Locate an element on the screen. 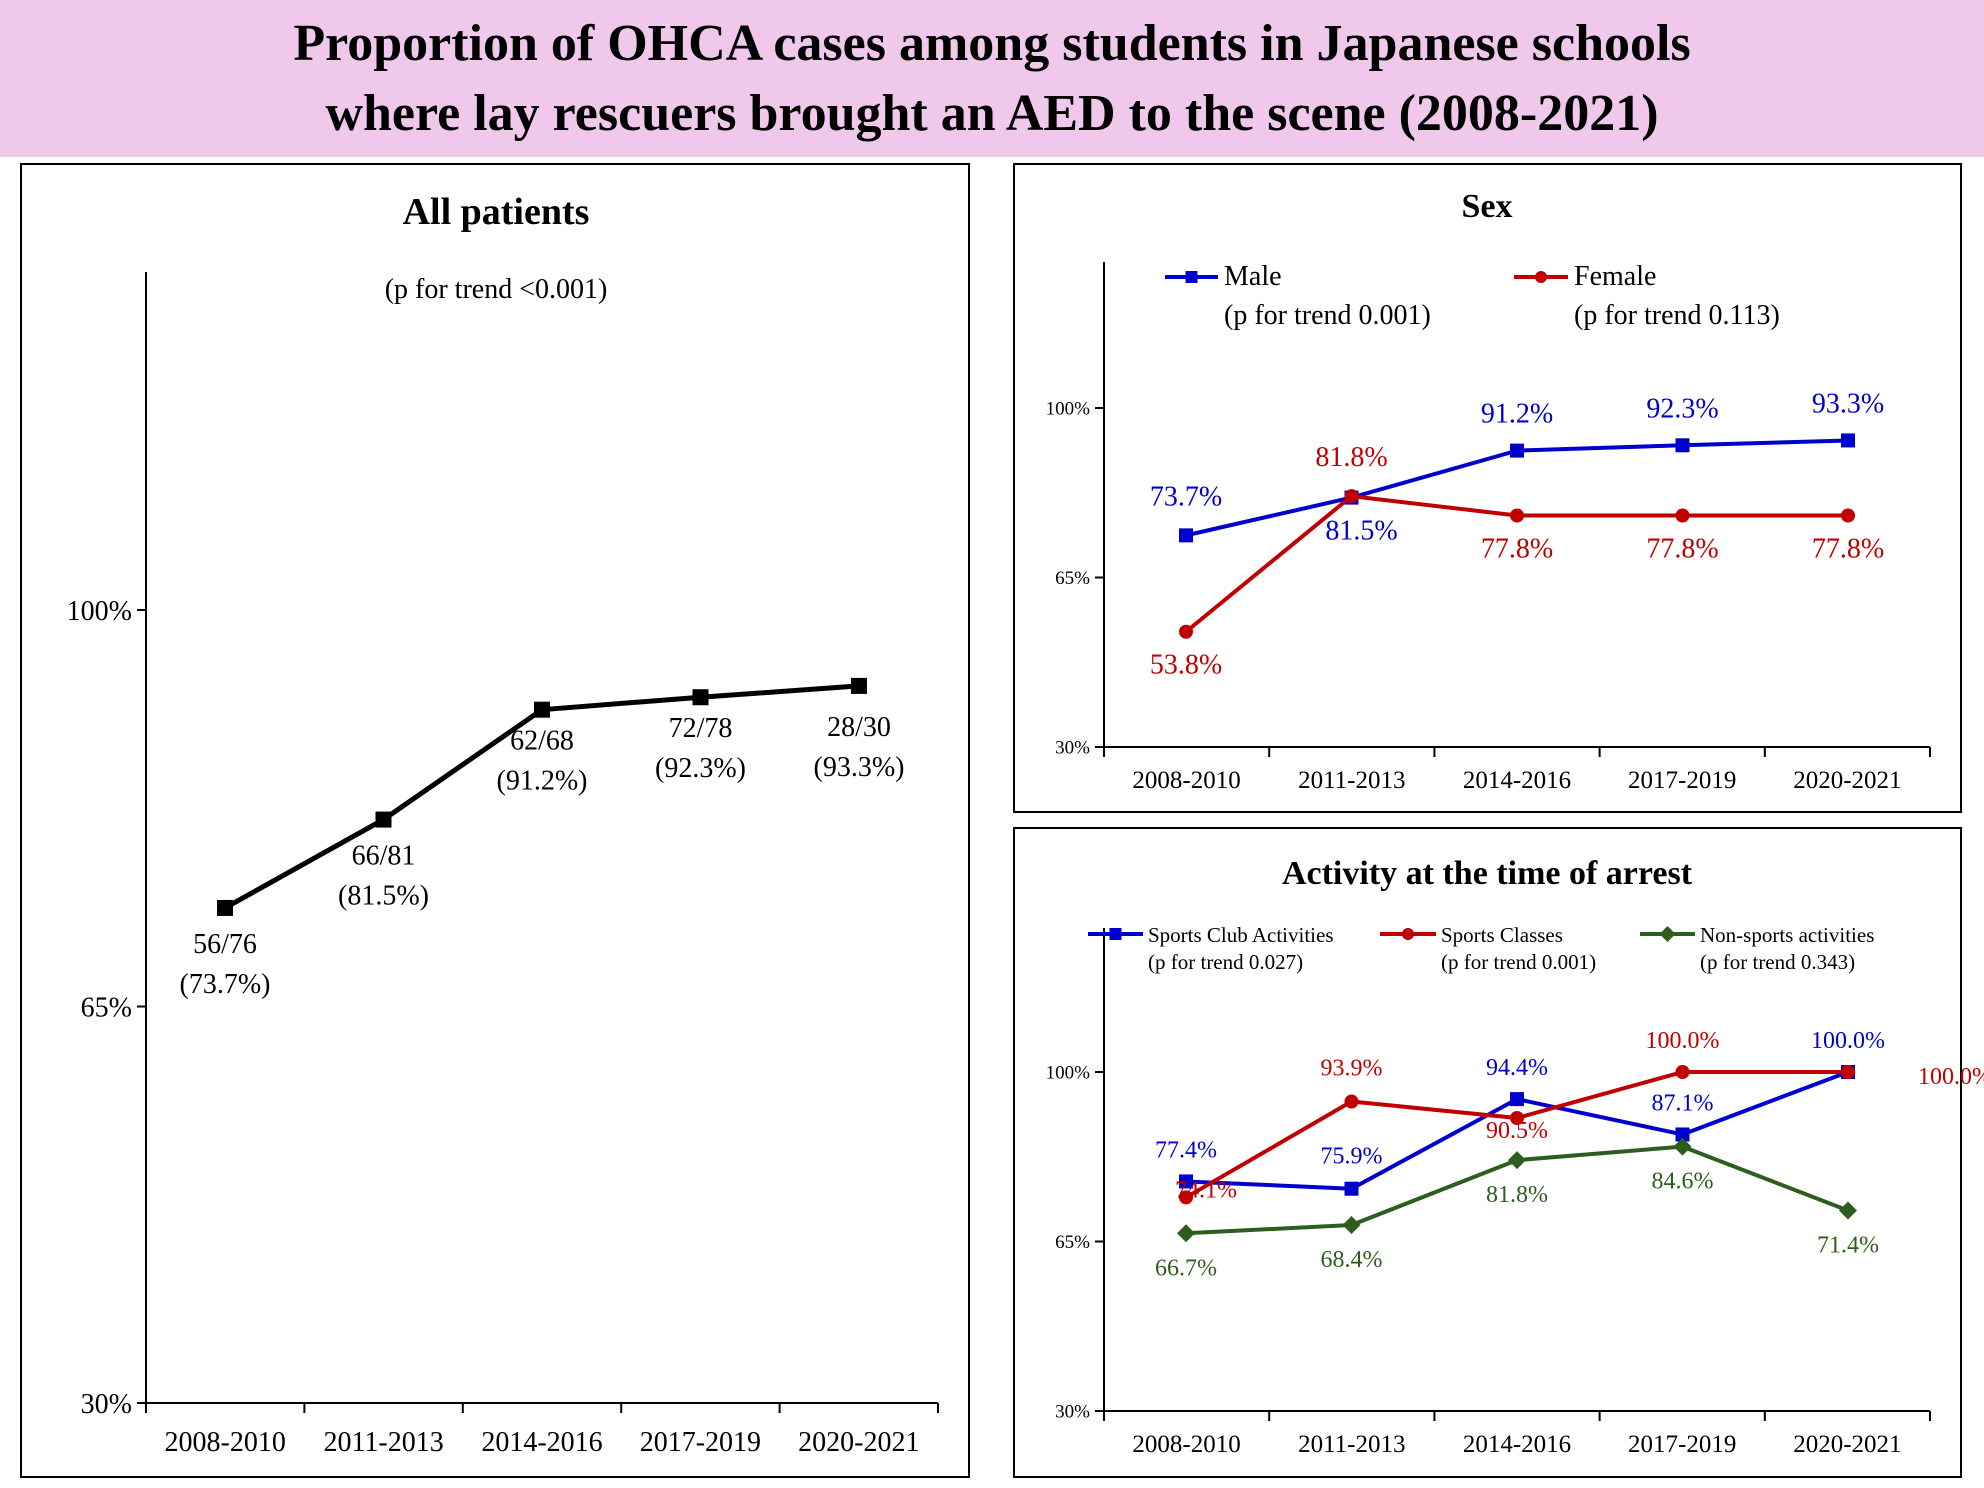  y-tick-label-all: 65% is located at coordinates (106, 1007).